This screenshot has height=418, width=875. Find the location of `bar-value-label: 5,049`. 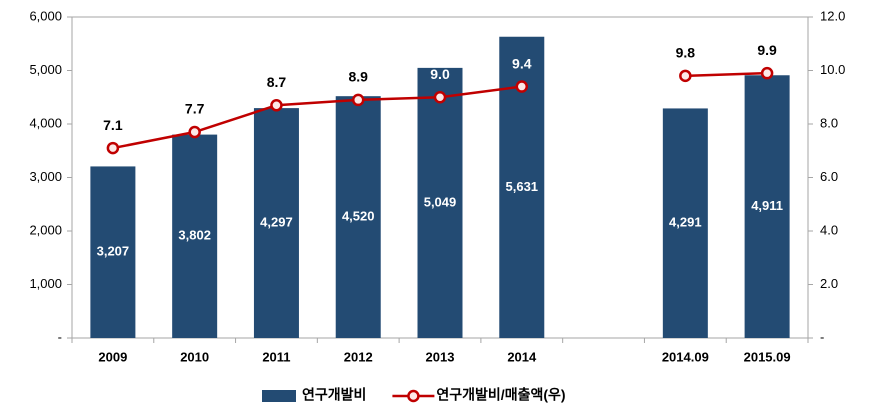

bar-value-label: 5,049 is located at coordinates (440, 201).